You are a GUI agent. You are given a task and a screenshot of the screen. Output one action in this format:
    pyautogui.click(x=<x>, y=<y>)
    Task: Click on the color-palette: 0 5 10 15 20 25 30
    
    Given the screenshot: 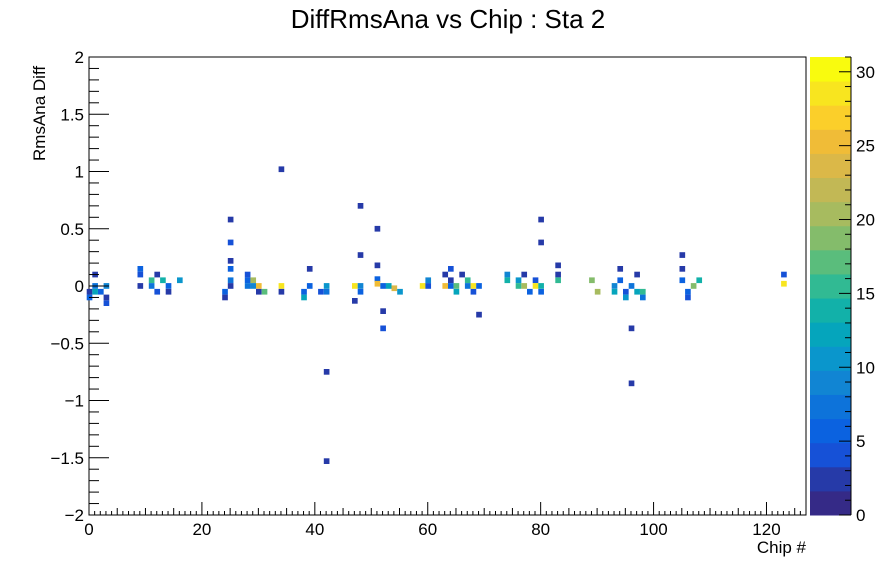 What is the action you would take?
    pyautogui.click(x=842, y=290)
    